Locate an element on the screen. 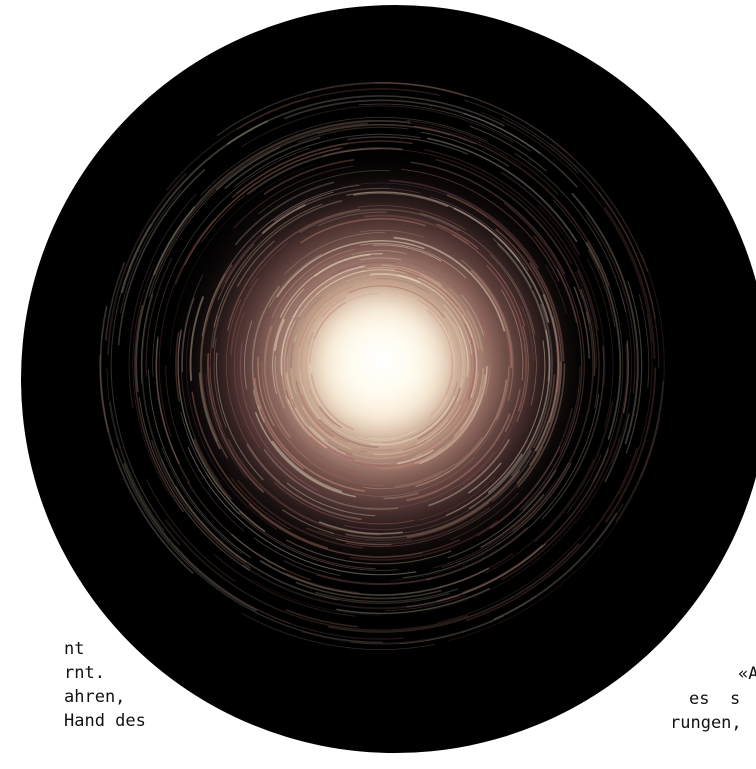  bright-core is located at coordinates (381, 362).